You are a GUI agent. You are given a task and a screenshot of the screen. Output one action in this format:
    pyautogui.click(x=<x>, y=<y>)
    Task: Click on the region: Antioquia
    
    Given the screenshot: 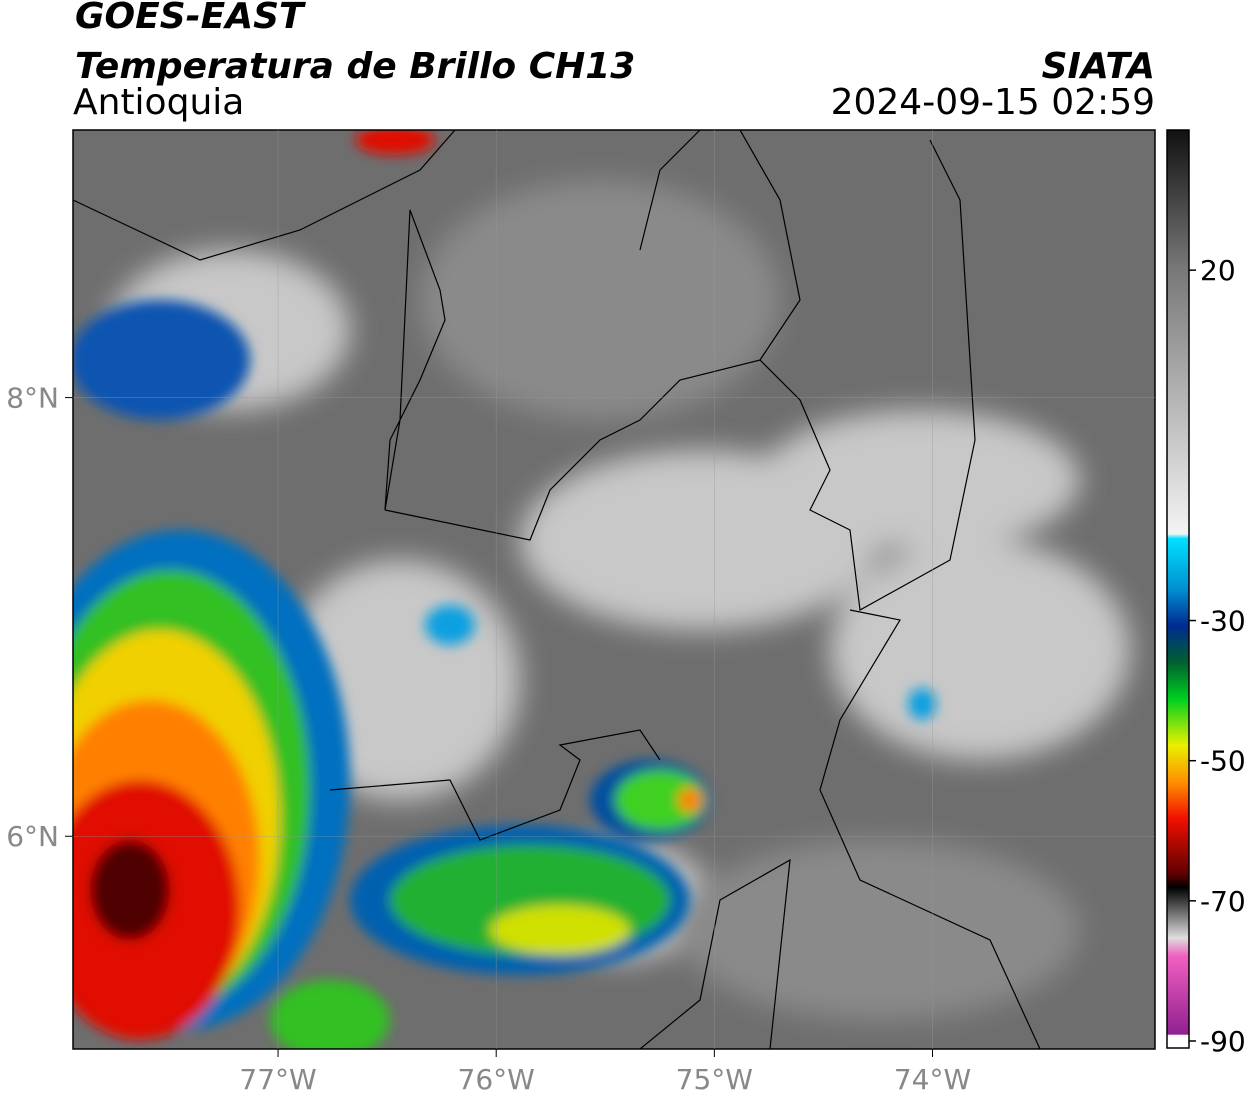 What is the action you would take?
    pyautogui.click(x=158, y=102)
    